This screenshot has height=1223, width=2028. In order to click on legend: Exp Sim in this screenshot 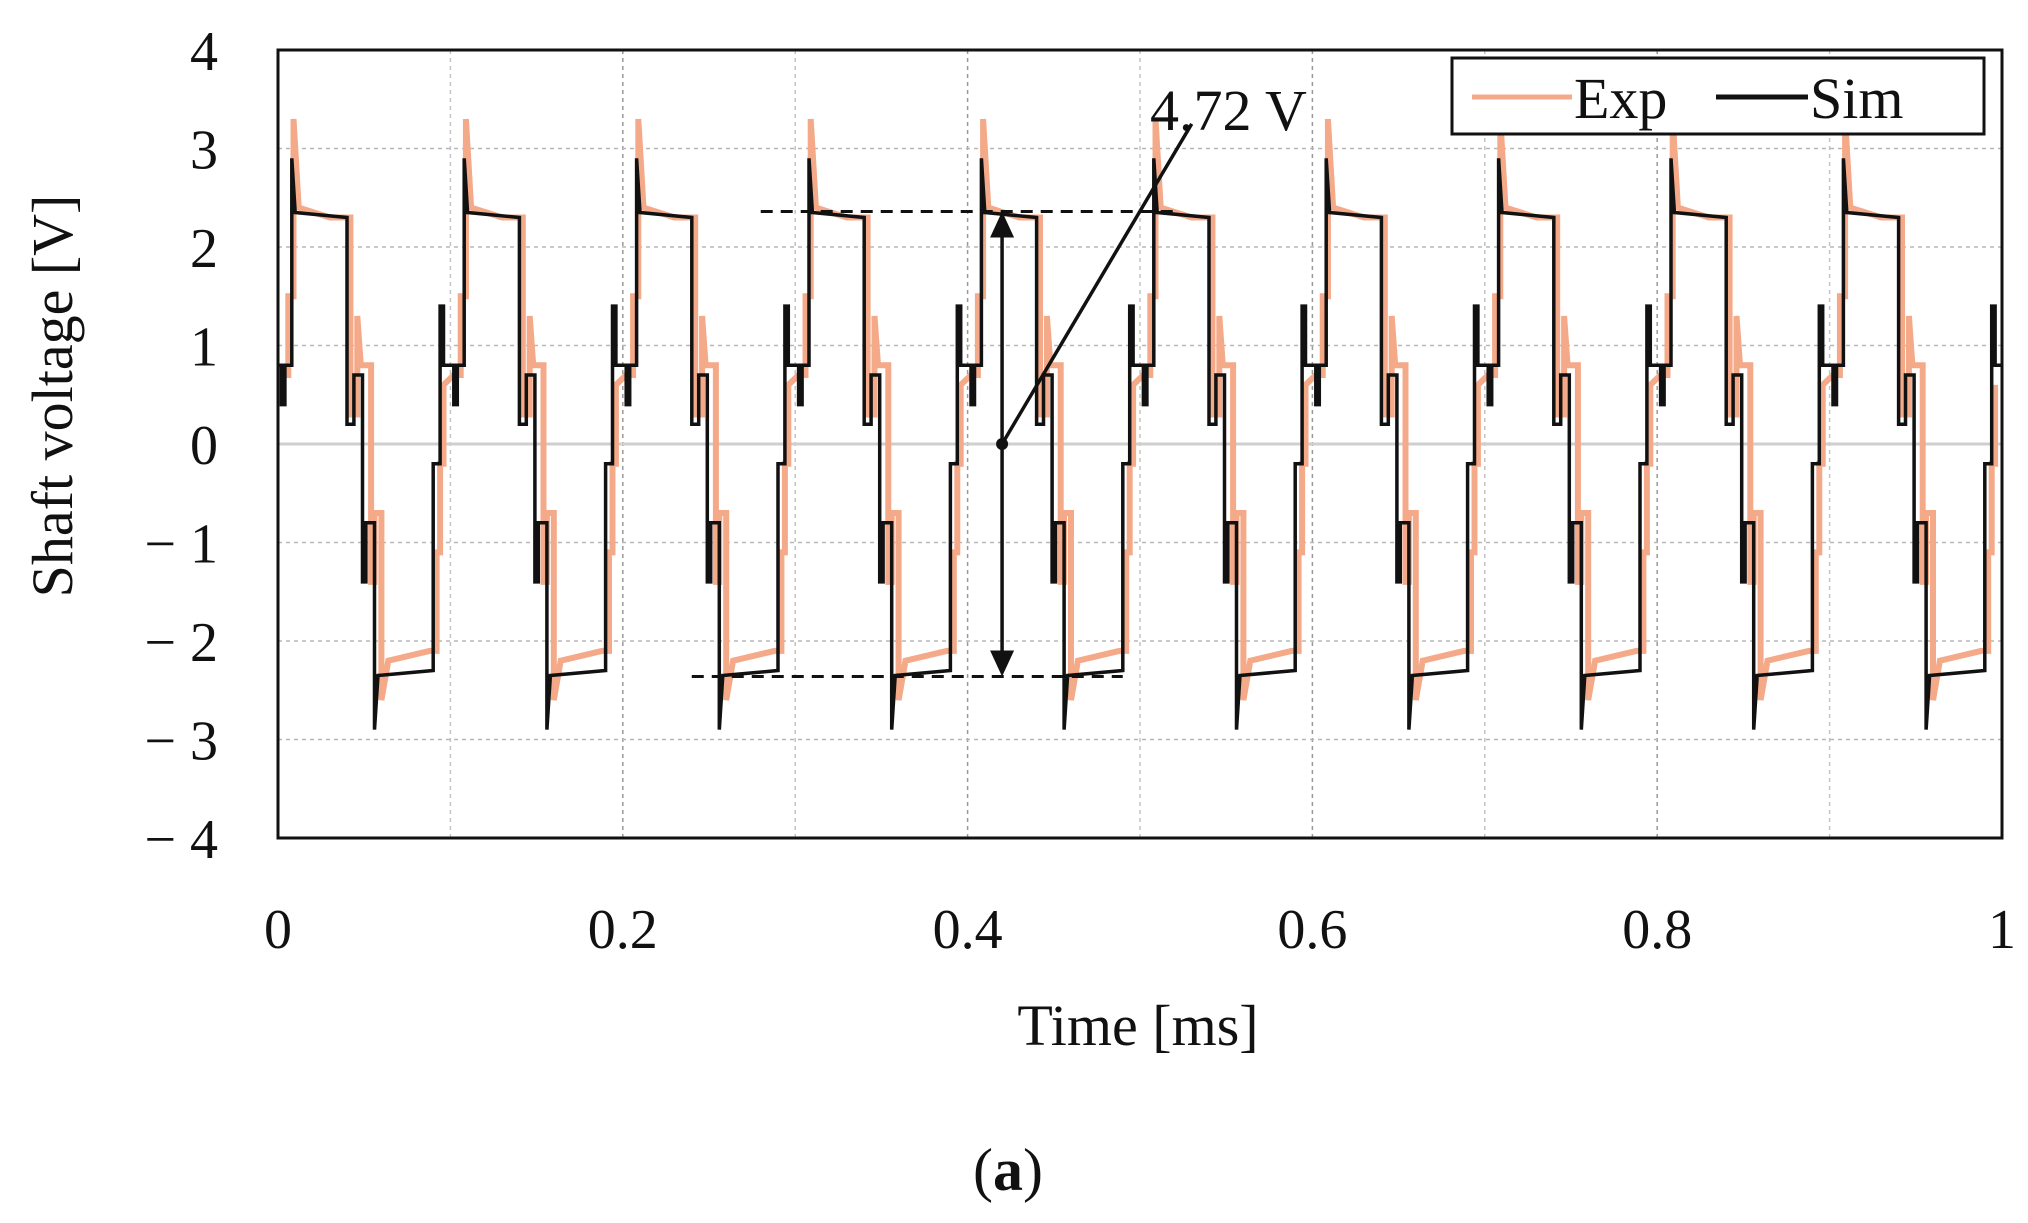, I will do `click(1718, 96)`.